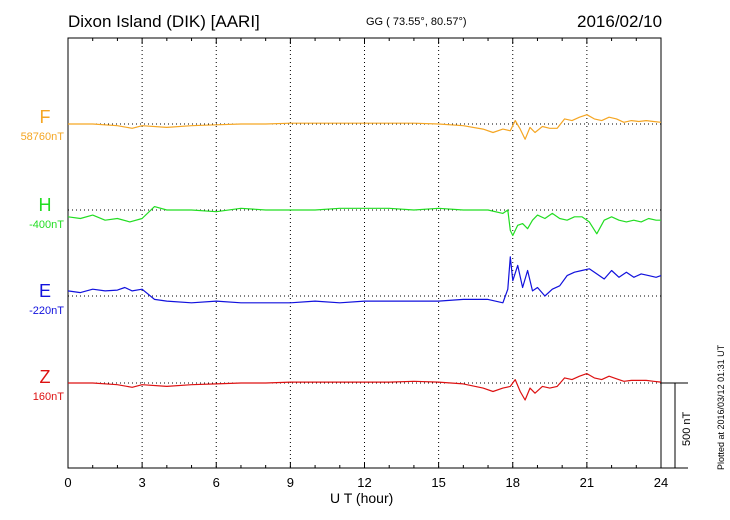 The width and height of the screenshot is (730, 520). I want to click on x-tick-label: 24, so click(661, 482).